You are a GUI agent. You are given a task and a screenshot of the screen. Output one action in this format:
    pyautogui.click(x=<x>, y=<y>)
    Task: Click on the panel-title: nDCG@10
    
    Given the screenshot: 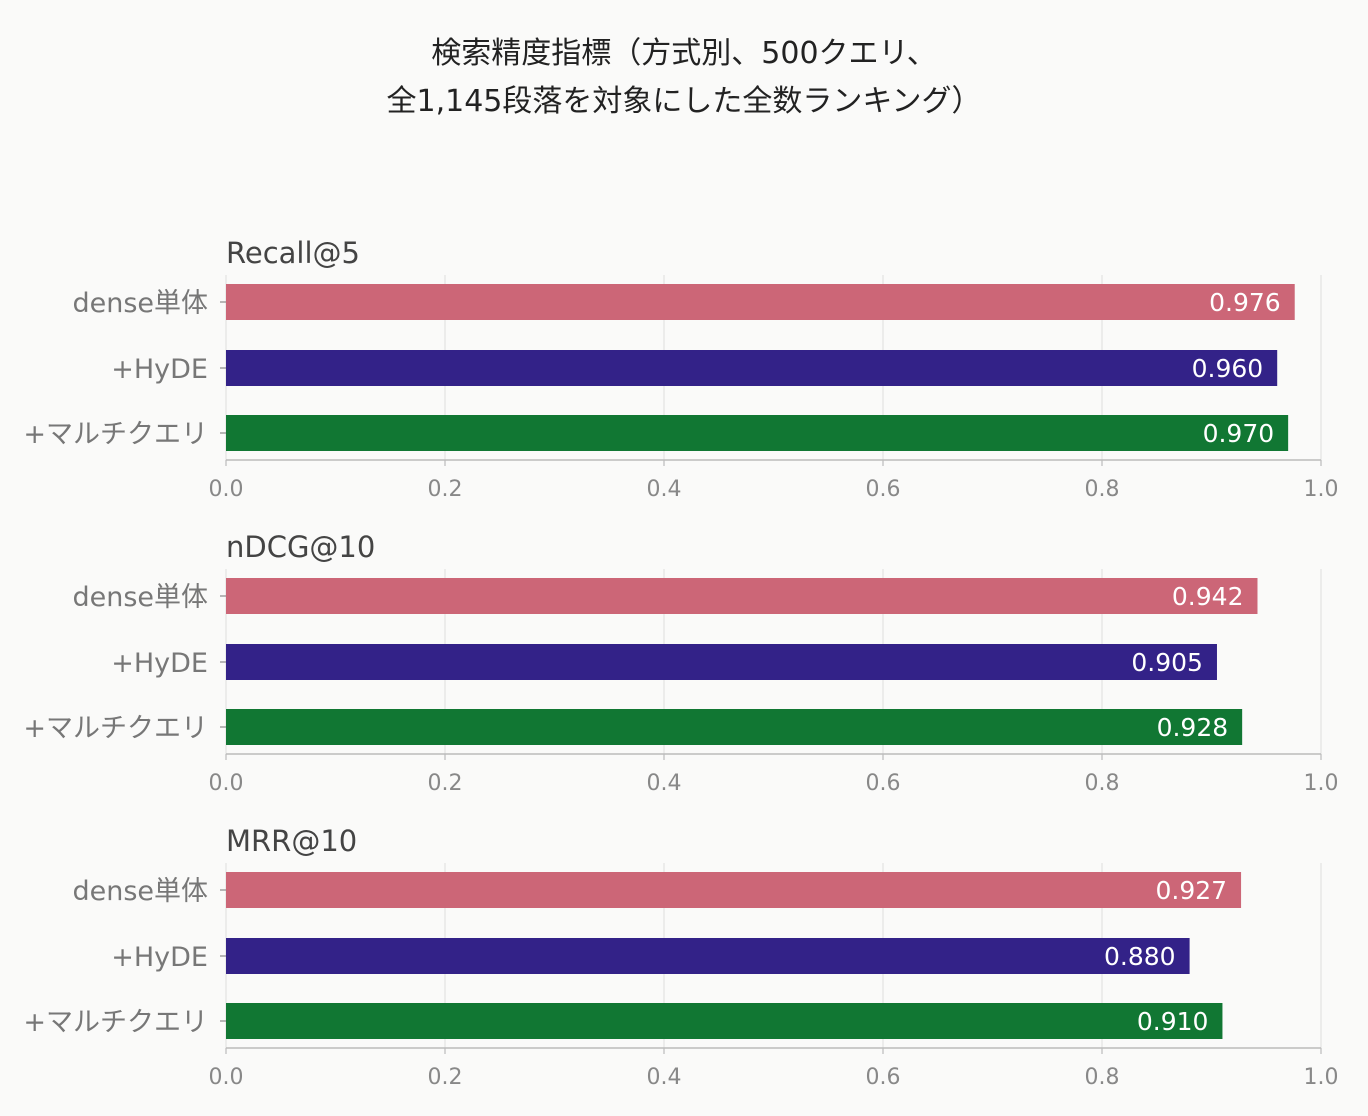 What is the action you would take?
    pyautogui.click(x=300, y=547)
    